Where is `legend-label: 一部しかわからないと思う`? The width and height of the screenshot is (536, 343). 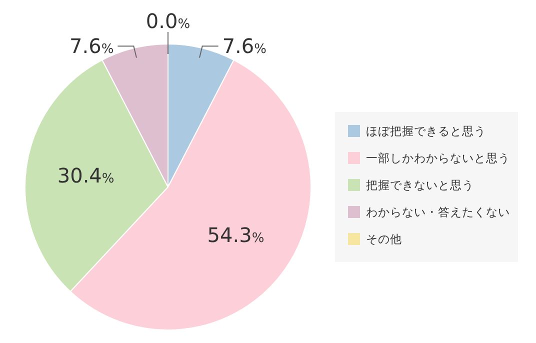 legend-label: 一部しかわからないと思う is located at coordinates (438, 158).